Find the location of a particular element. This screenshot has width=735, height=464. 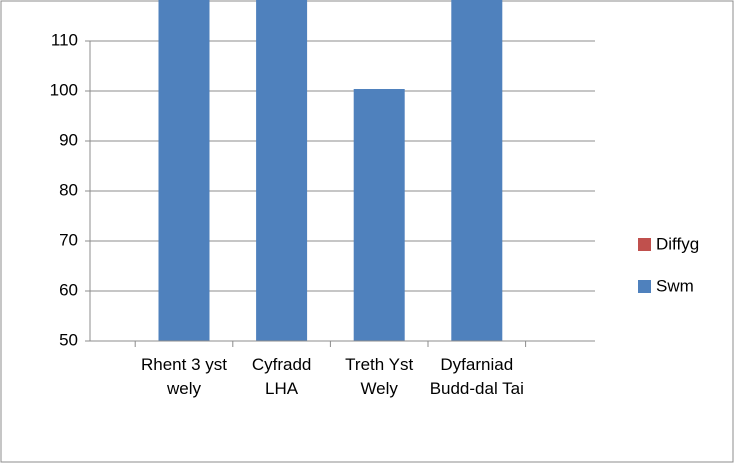

x-tick-label-box: Dyfarniad Budd-dal Tai is located at coordinates (476, 376).